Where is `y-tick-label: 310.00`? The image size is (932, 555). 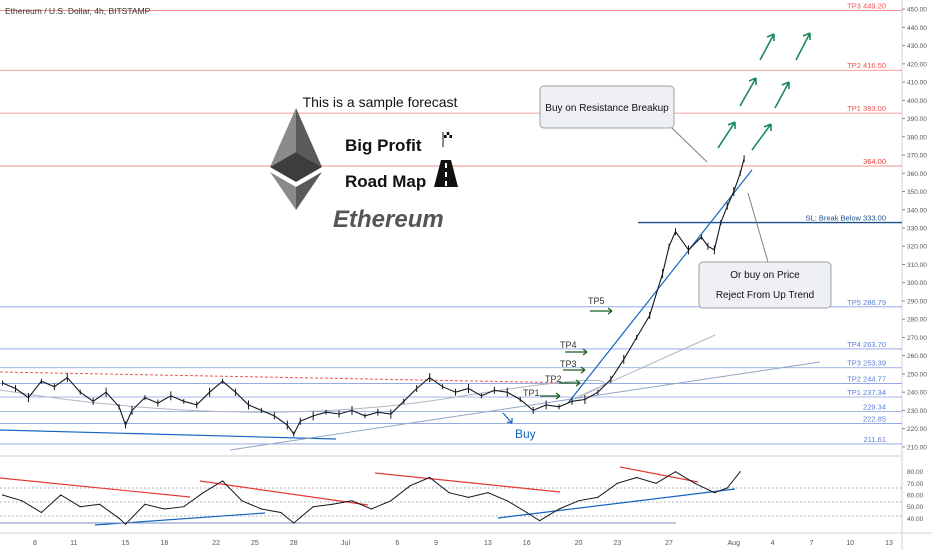 y-tick-label: 310.00 is located at coordinates (917, 265).